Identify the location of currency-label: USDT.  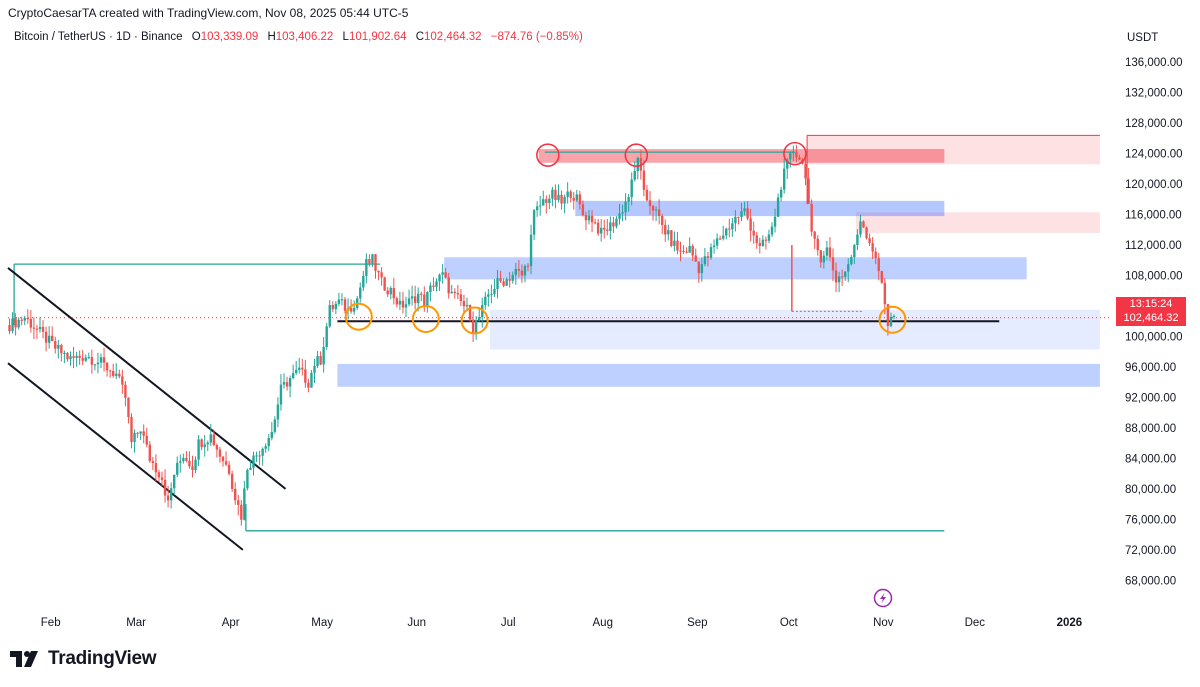
(1143, 38).